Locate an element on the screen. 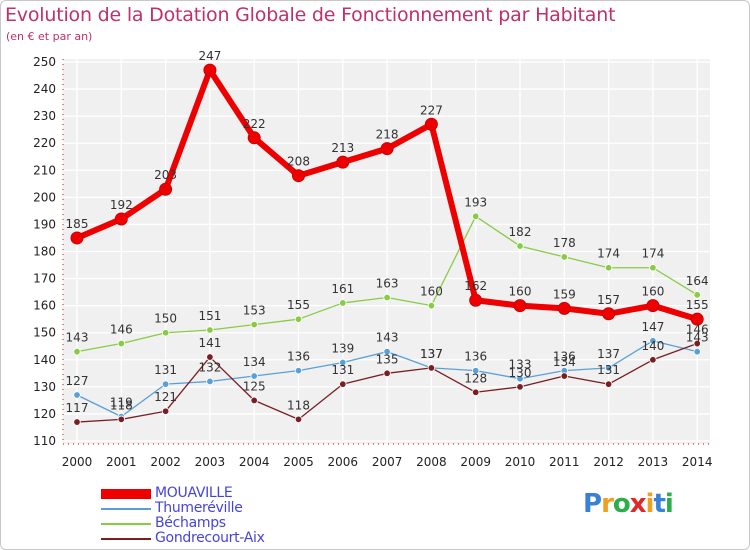  data-label: 118 is located at coordinates (298, 405).